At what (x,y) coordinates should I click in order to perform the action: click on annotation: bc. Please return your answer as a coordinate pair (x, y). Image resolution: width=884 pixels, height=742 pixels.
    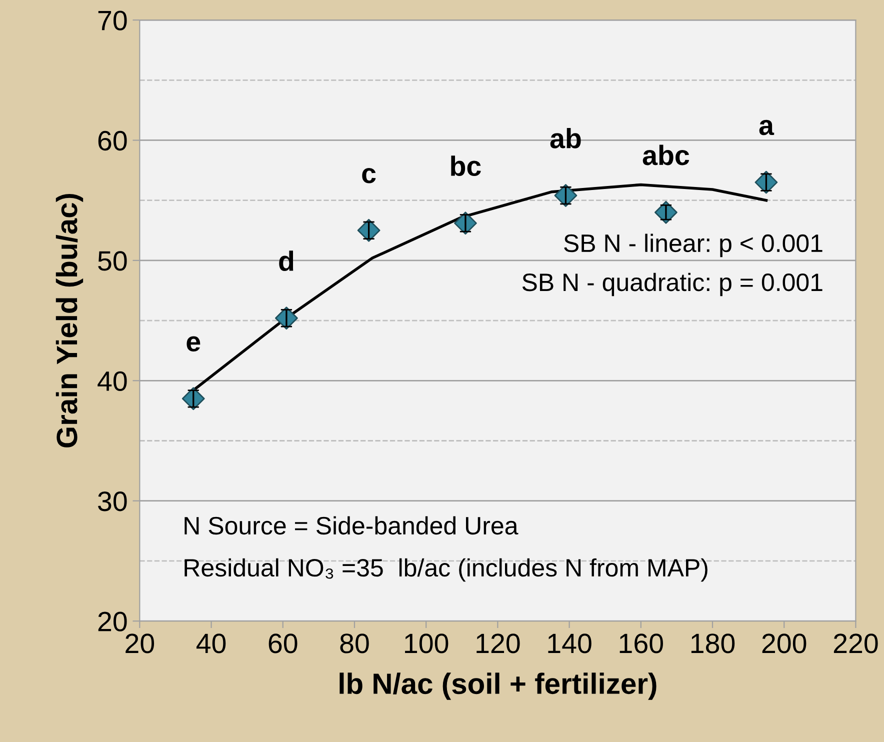
    Looking at the image, I should click on (466, 166).